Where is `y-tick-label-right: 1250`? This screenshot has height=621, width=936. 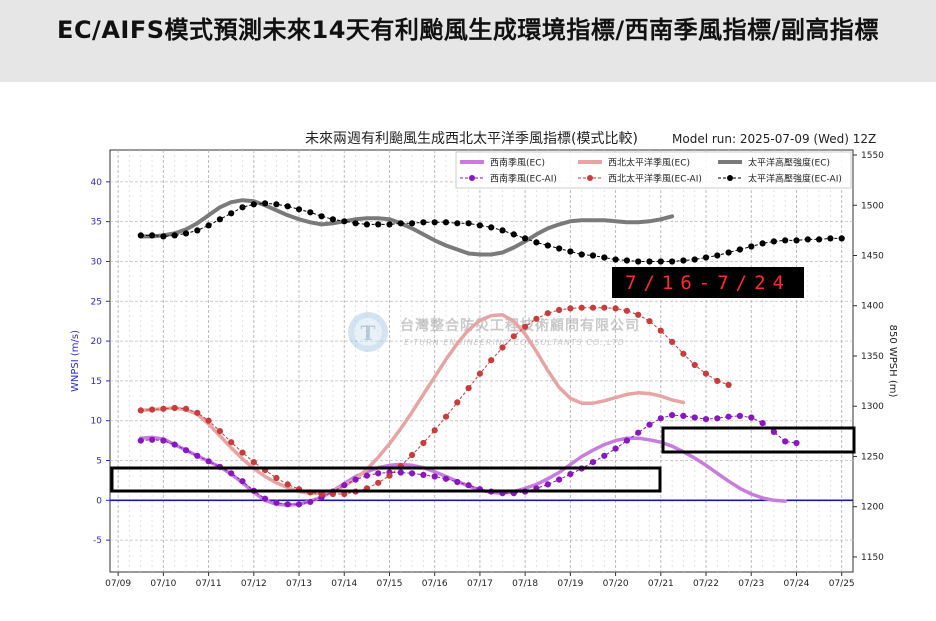 y-tick-label-right: 1250 is located at coordinates (872, 457).